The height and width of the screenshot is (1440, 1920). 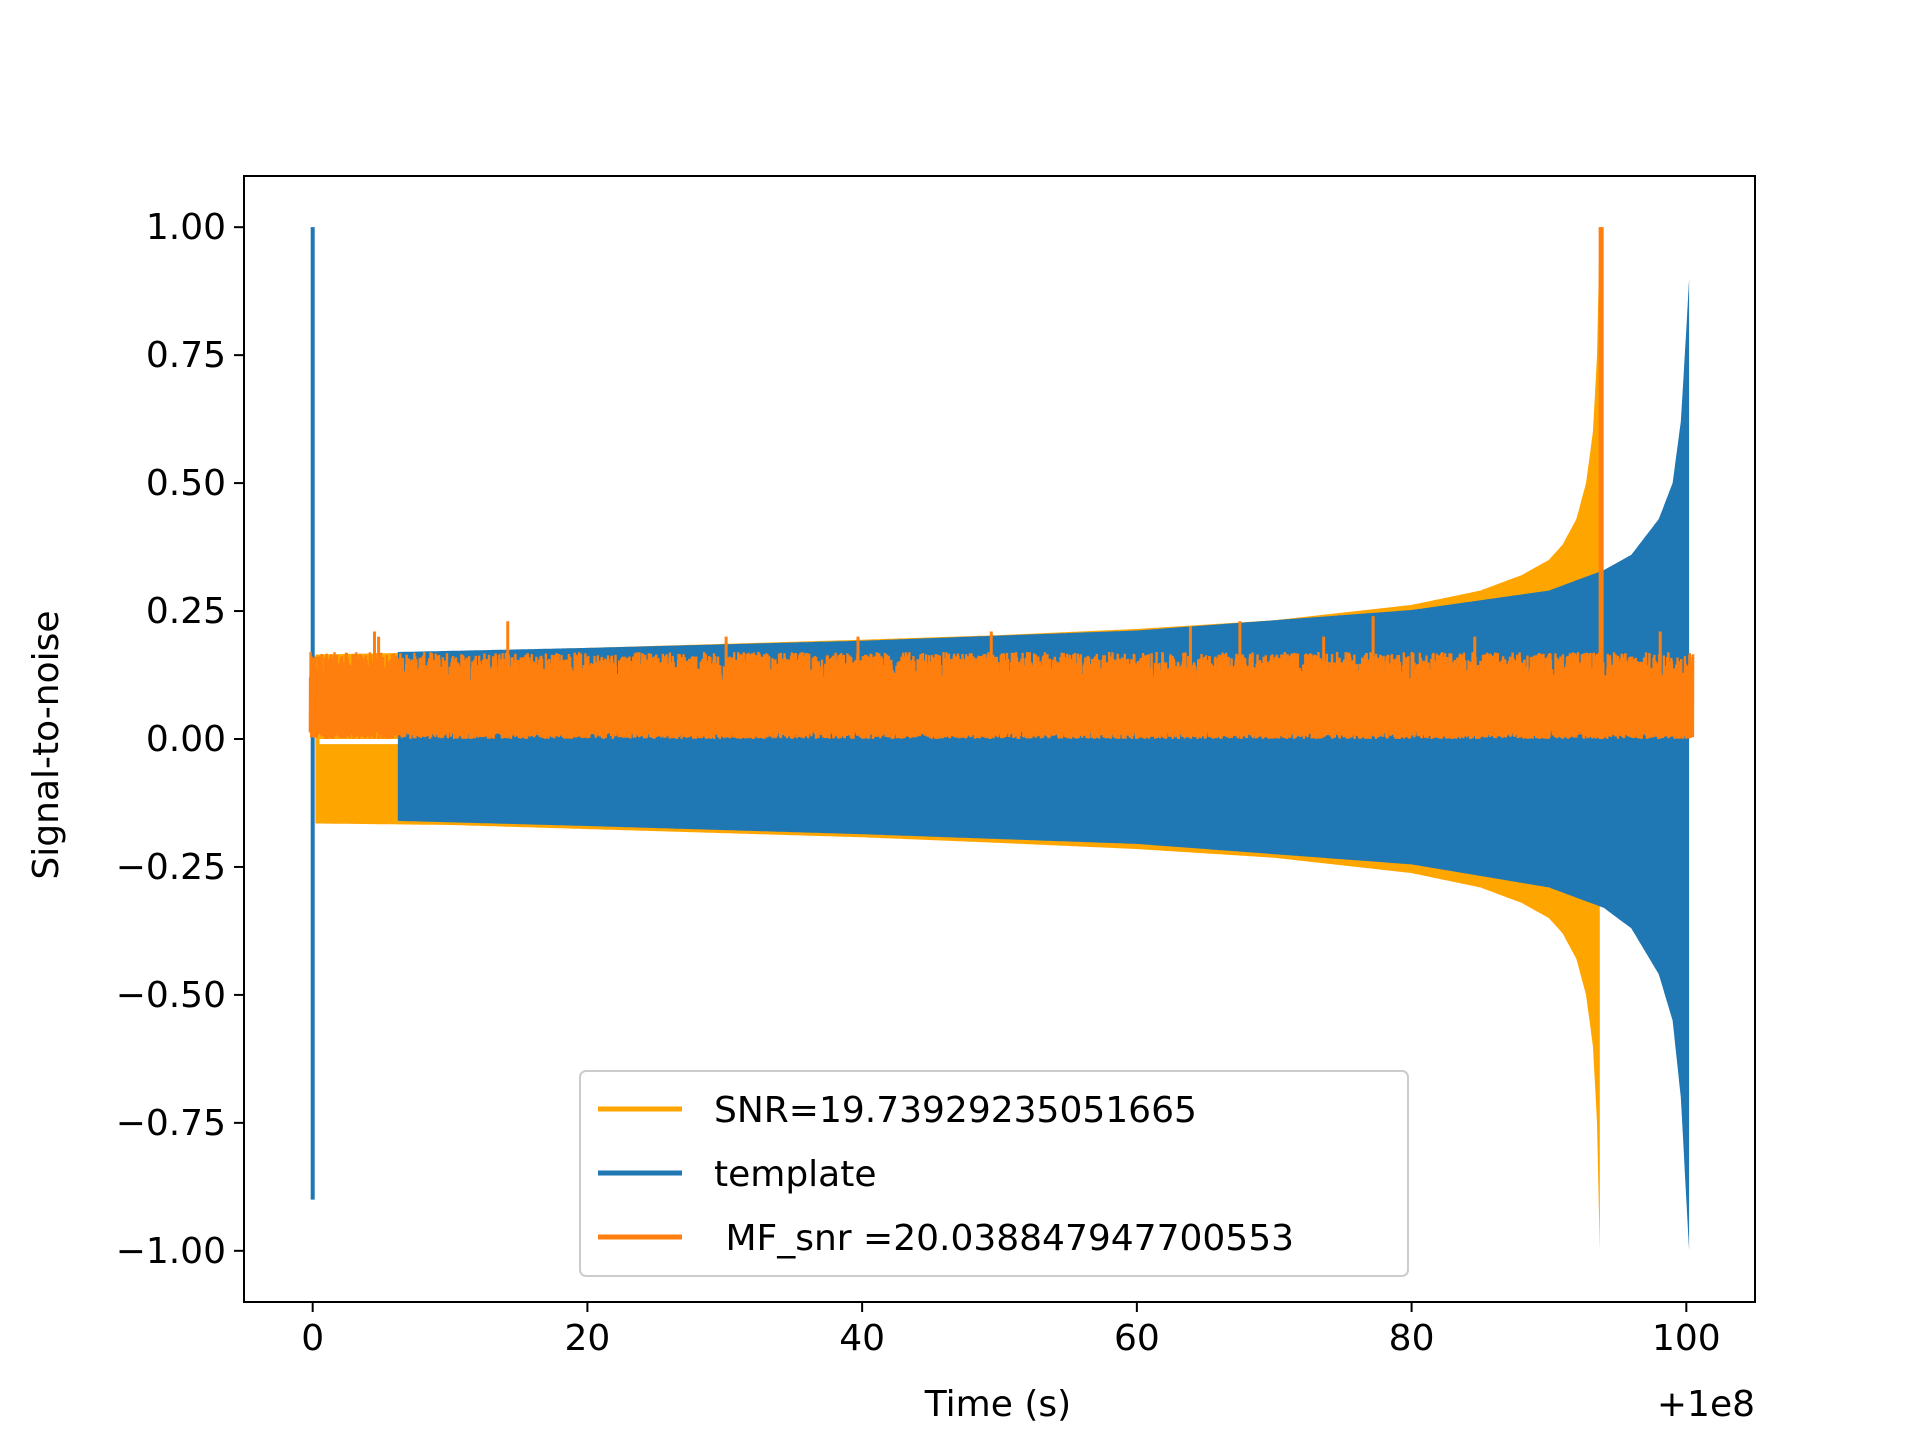 I want to click on y-tick-label: −0.25, so click(x=171, y=867).